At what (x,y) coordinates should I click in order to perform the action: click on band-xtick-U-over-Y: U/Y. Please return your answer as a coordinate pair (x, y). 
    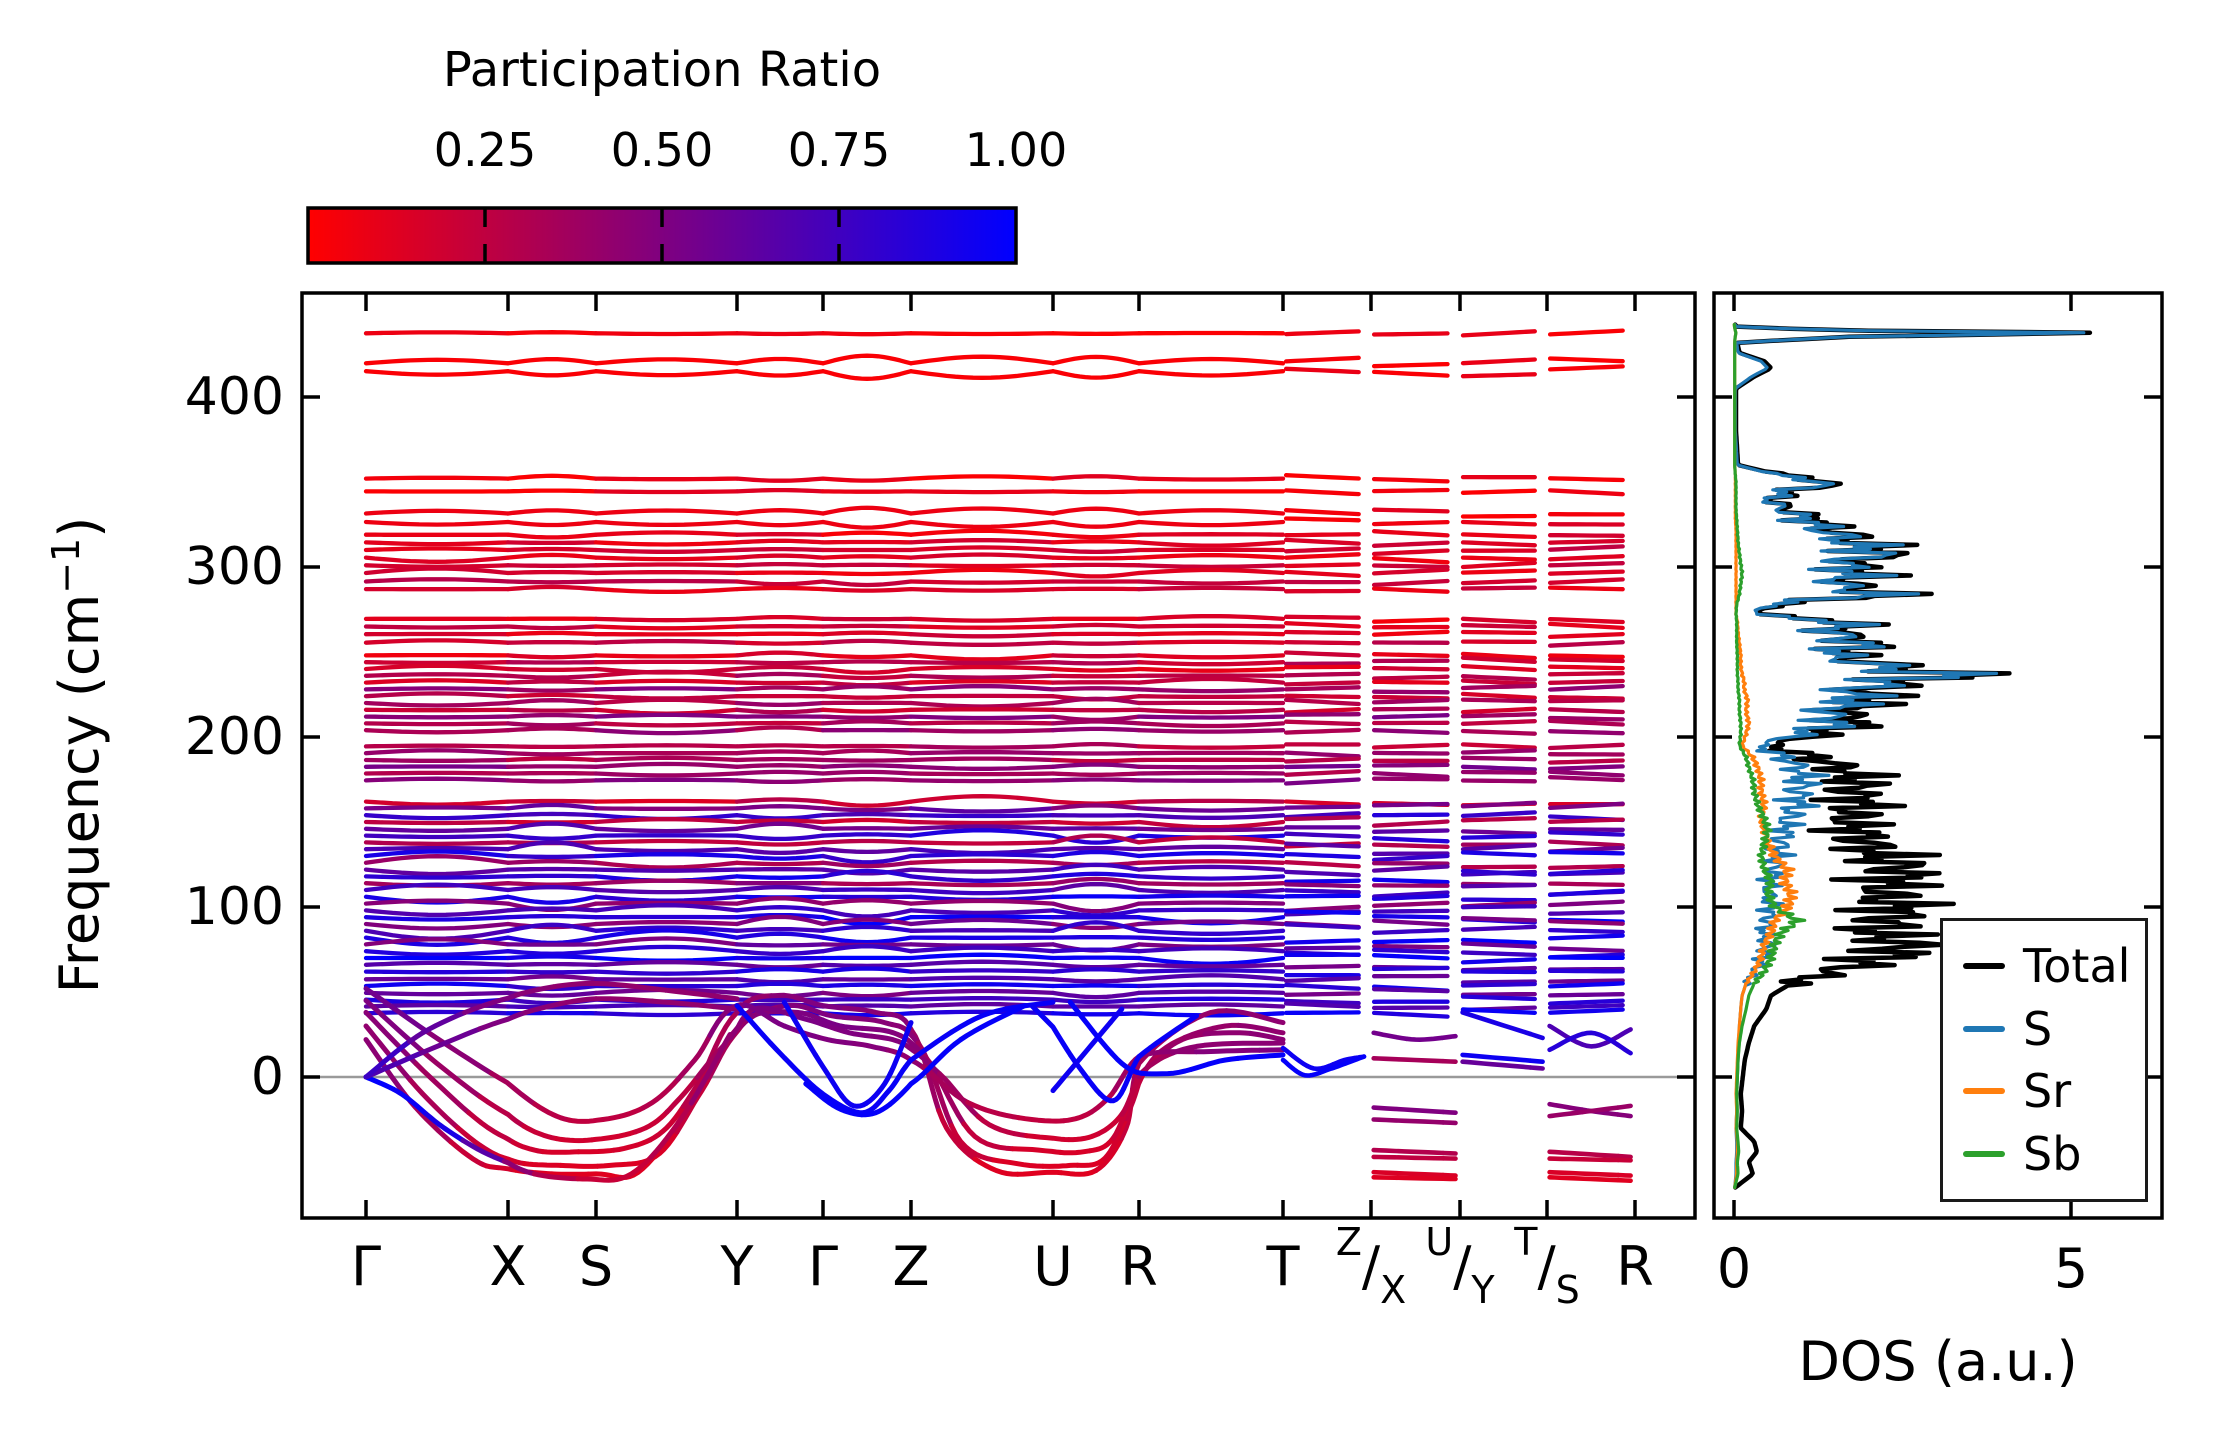
    Looking at the image, I should click on (1460, 1266).